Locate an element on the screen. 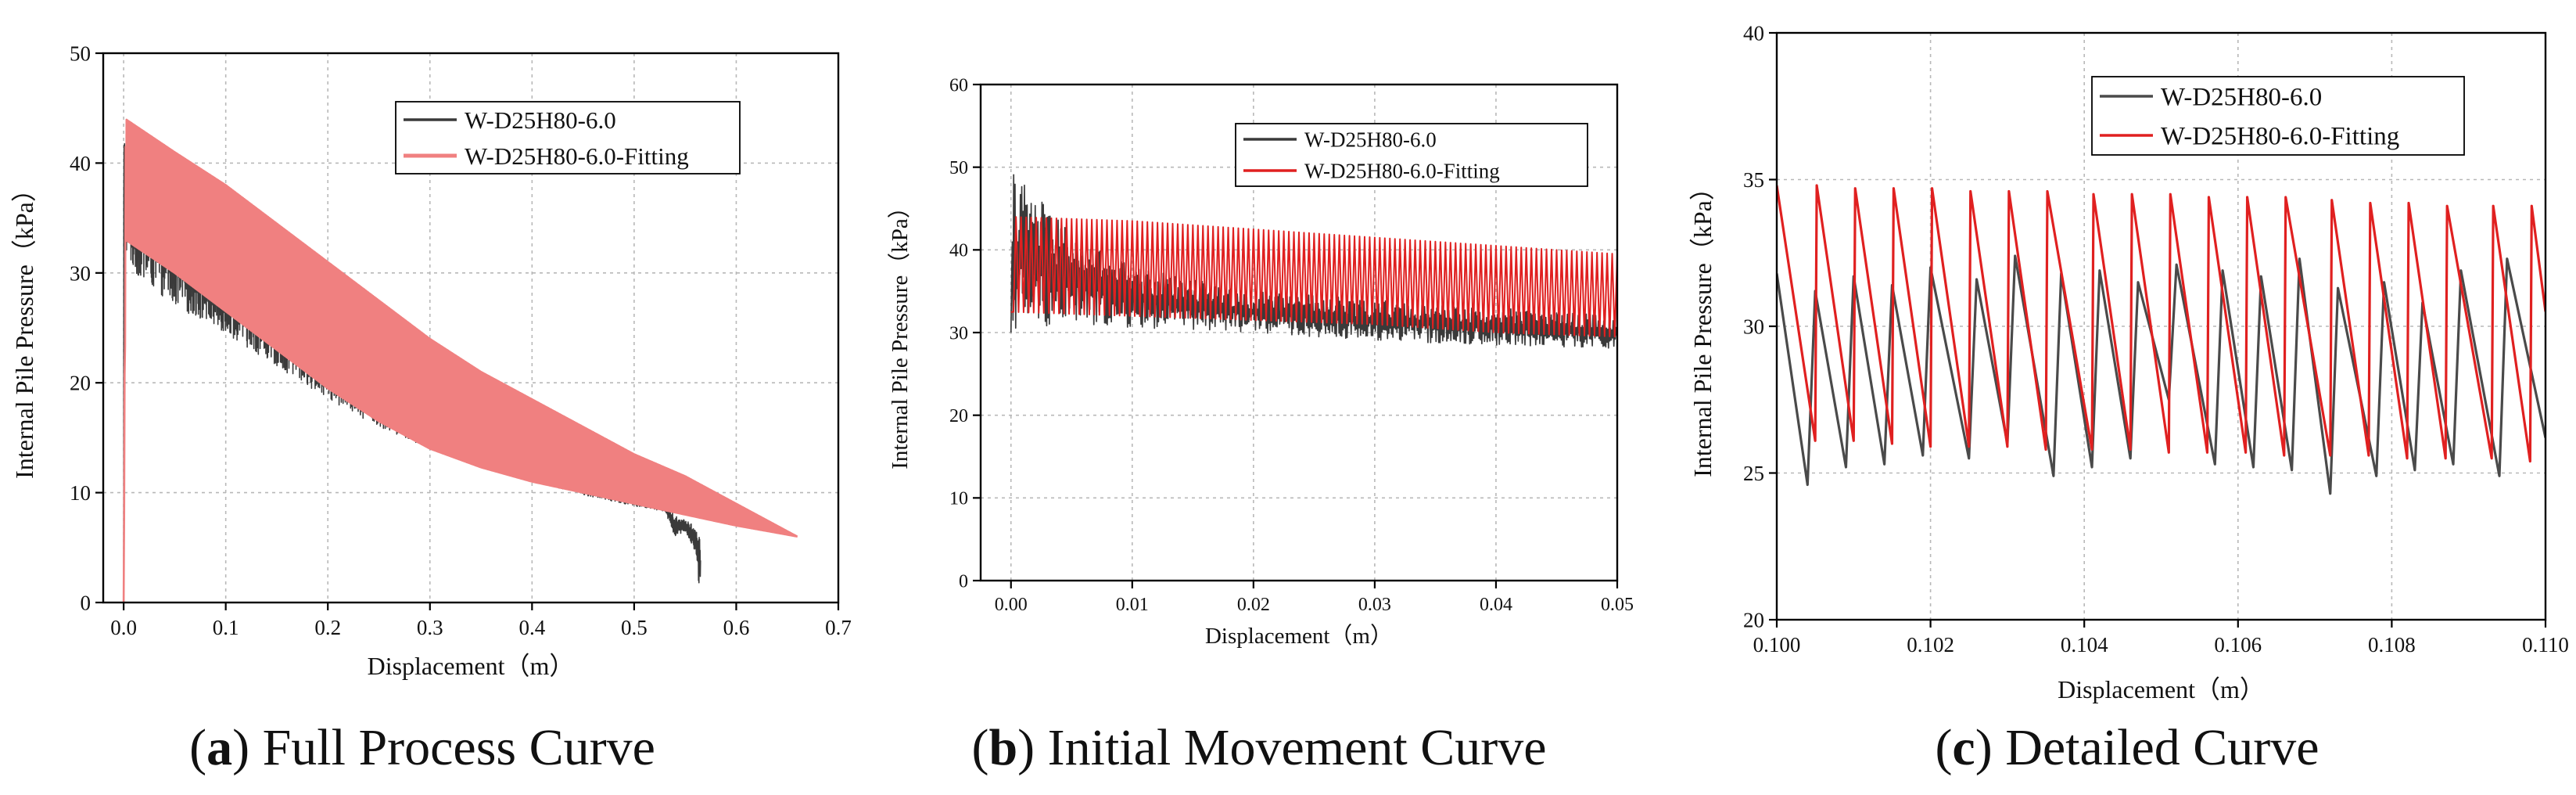 The height and width of the screenshot is (795, 2576). x-tick-label: 0.02 is located at coordinates (1253, 605).